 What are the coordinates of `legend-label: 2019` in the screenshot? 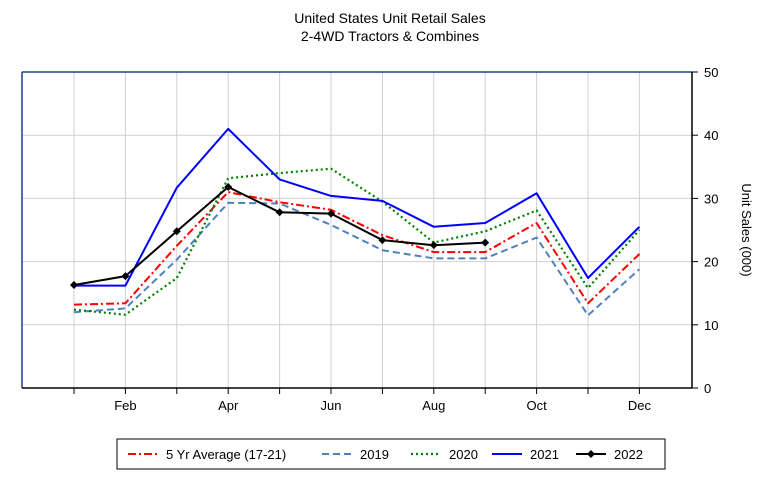 It's located at (374, 454).